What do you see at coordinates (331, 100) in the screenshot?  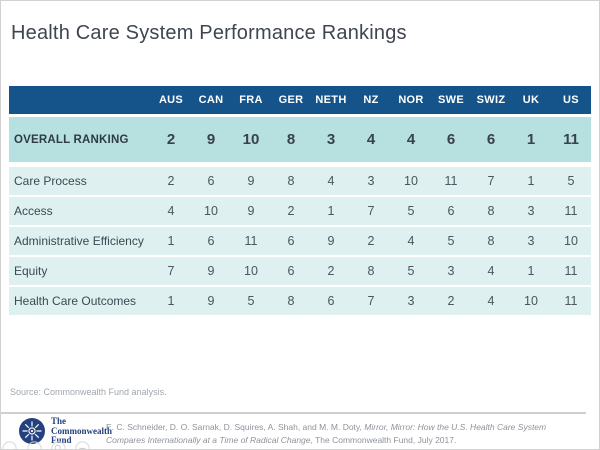 I see `column-header-neth: NETH` at bounding box center [331, 100].